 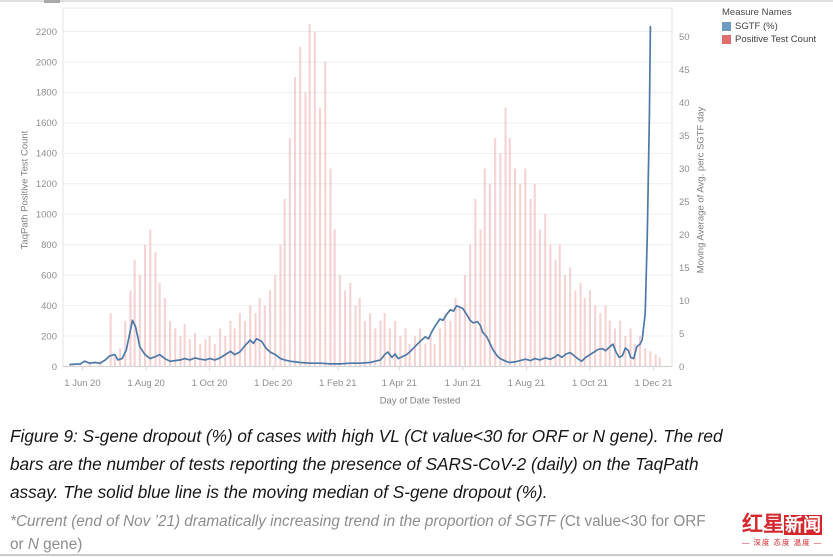 I want to click on watermark-logo: 红星新闻 — 深度 态度 温度 —, so click(x=782, y=531).